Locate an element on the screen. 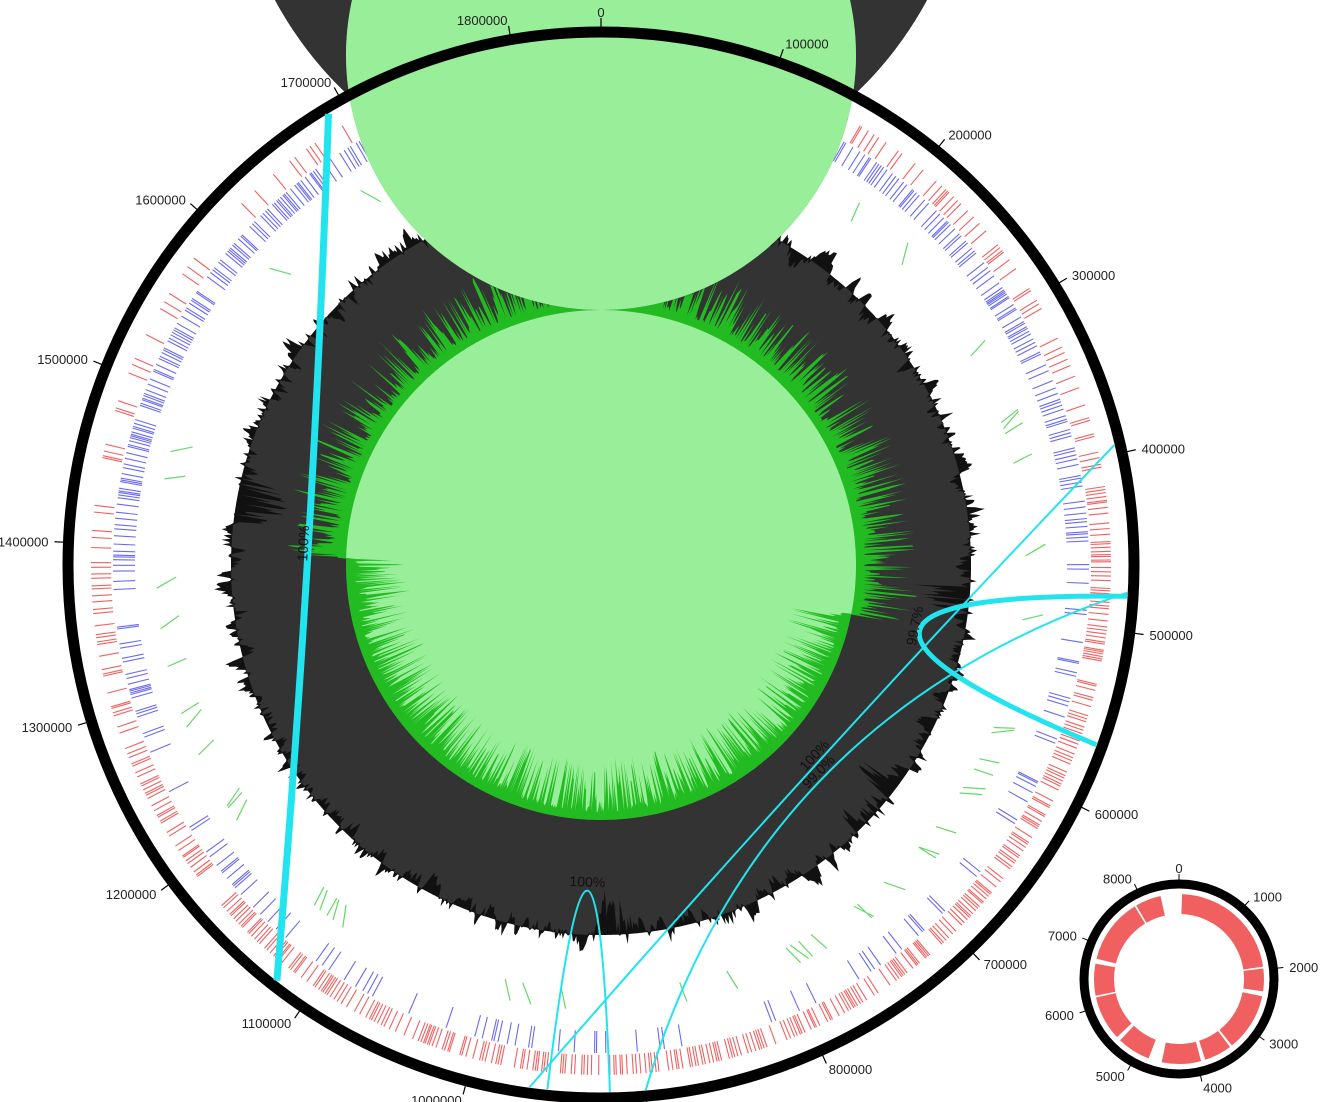 The width and height of the screenshot is (1336, 1102). plasmid-tick-label: 0 is located at coordinates (1178, 868).